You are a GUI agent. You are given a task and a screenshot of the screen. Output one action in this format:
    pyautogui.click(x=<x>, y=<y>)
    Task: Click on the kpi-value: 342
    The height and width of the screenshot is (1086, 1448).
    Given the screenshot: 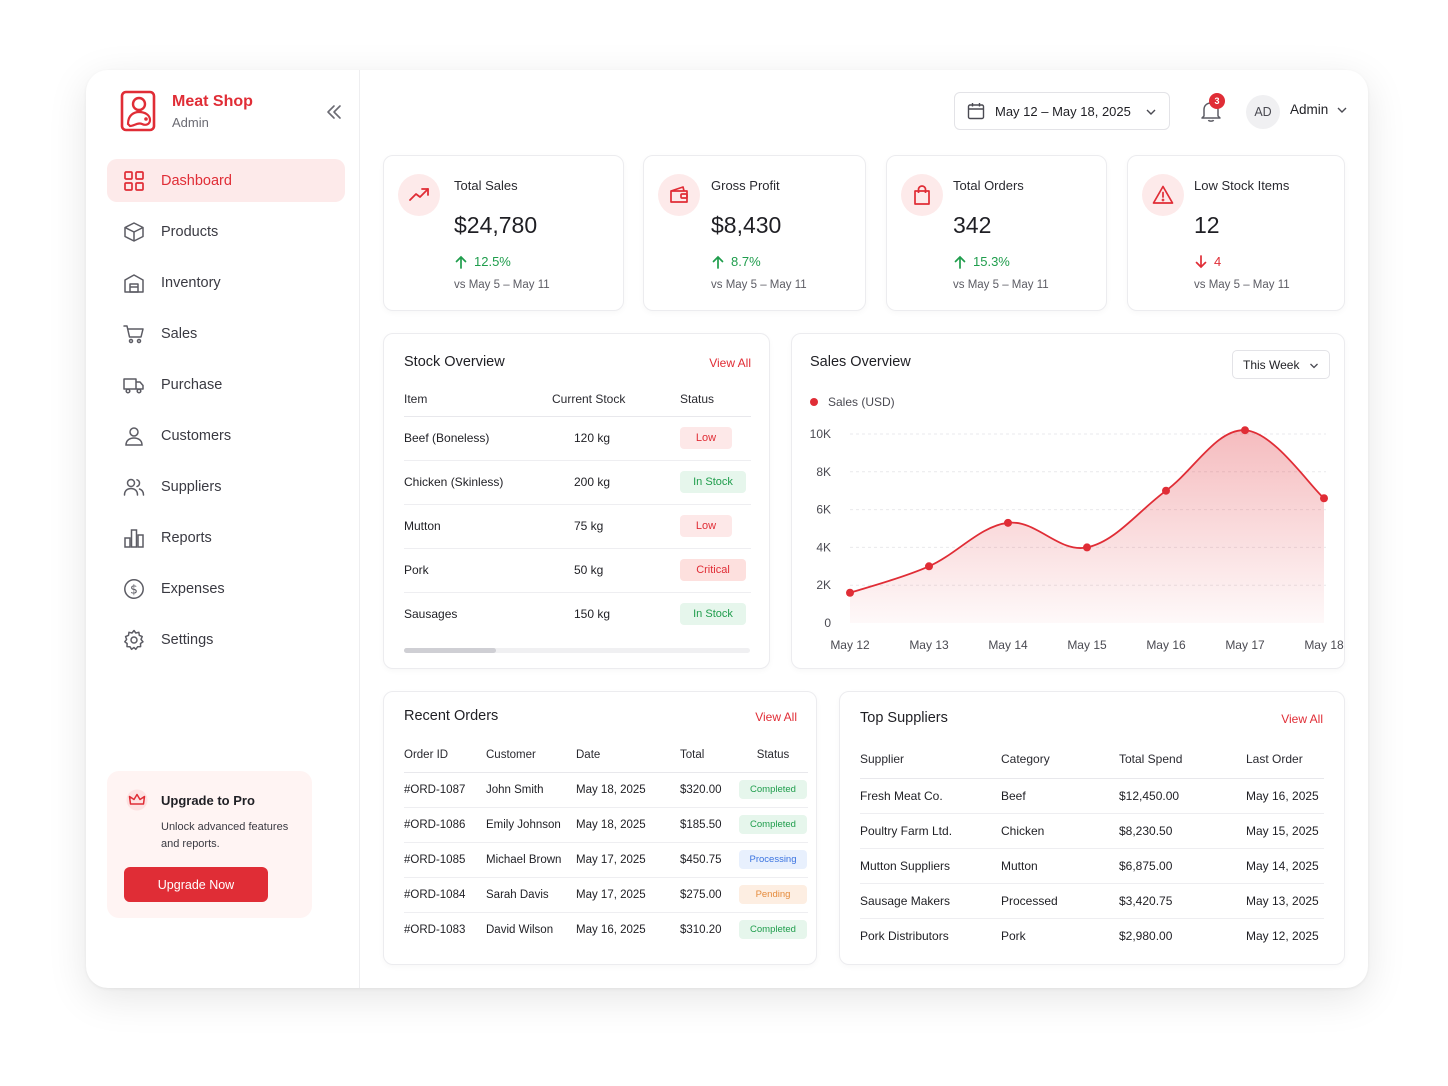 What is the action you would take?
    pyautogui.click(x=972, y=225)
    